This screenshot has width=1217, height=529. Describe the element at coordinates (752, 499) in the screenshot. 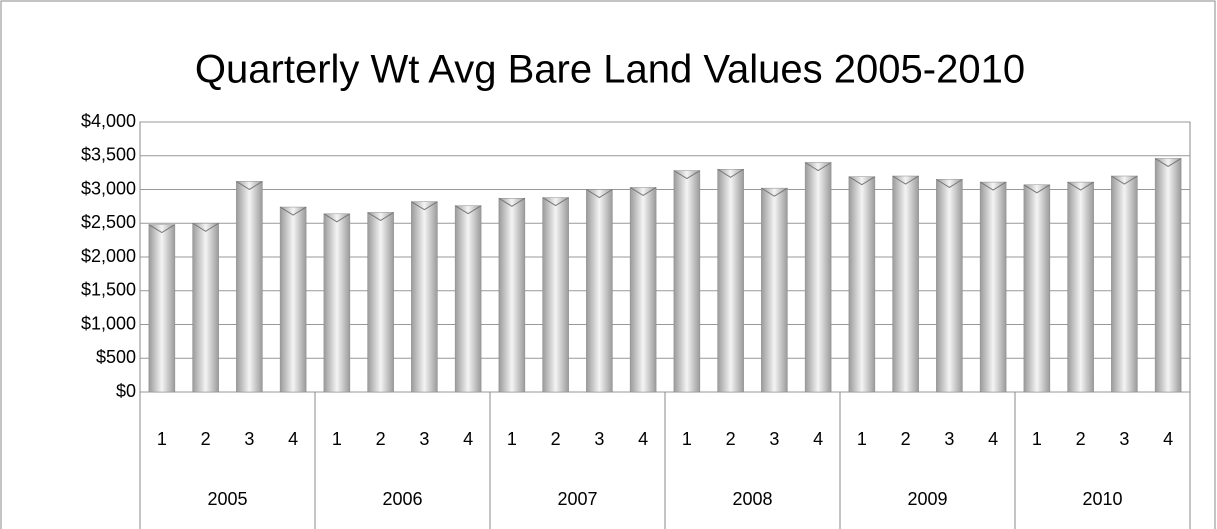

I see `x-group-label: 2008` at that location.